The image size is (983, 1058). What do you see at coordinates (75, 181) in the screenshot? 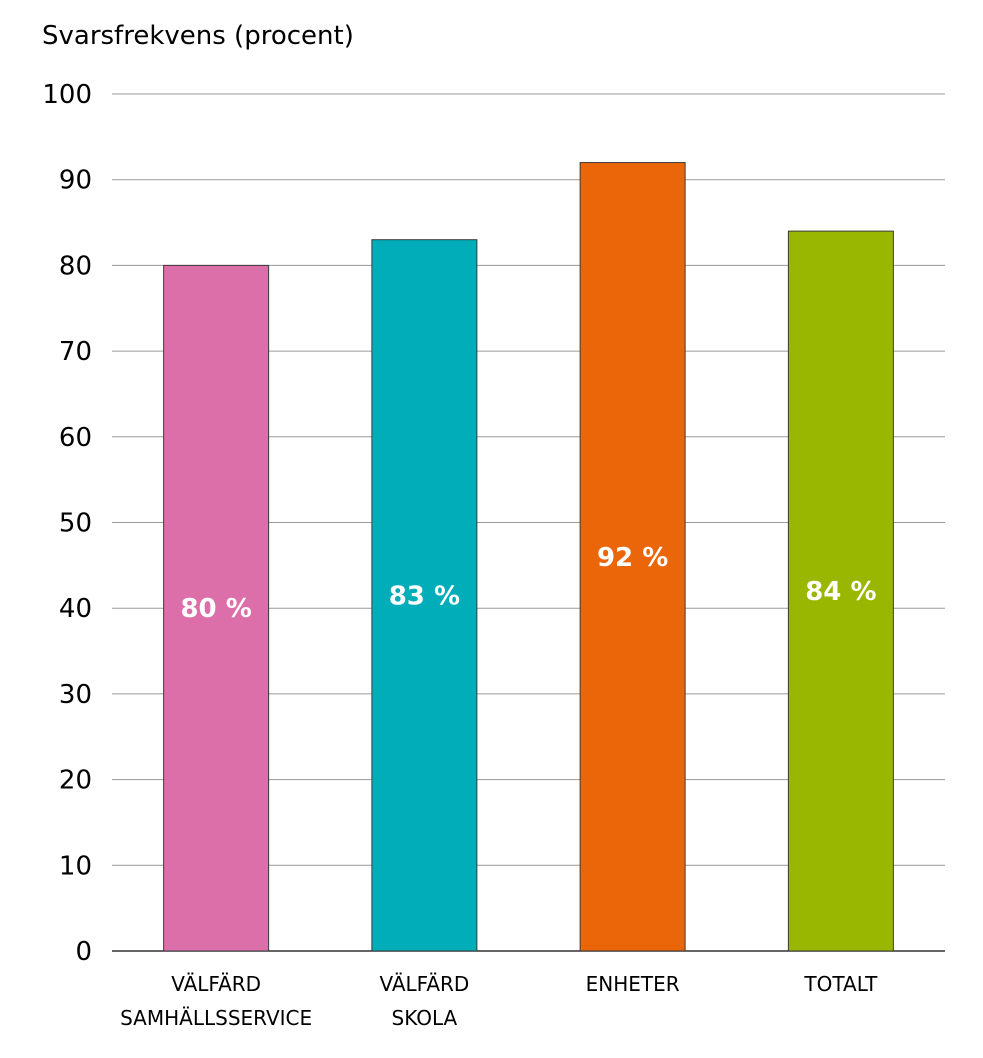
I see `y-tick-label: 90` at bounding box center [75, 181].